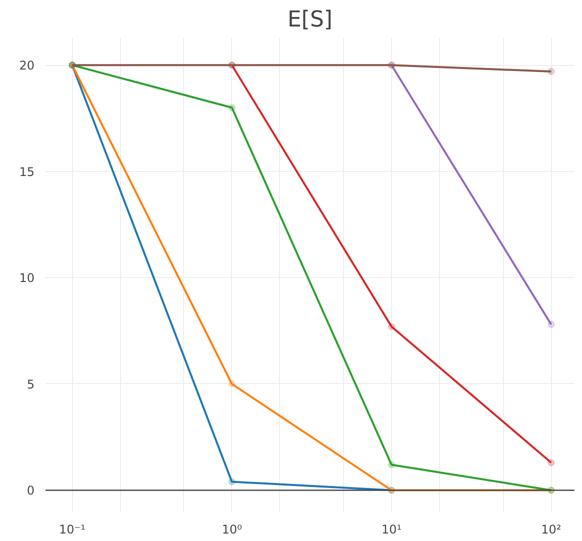 This screenshot has width=582, height=541. What do you see at coordinates (30, 384) in the screenshot?
I see `y-tick-label: 5` at bounding box center [30, 384].